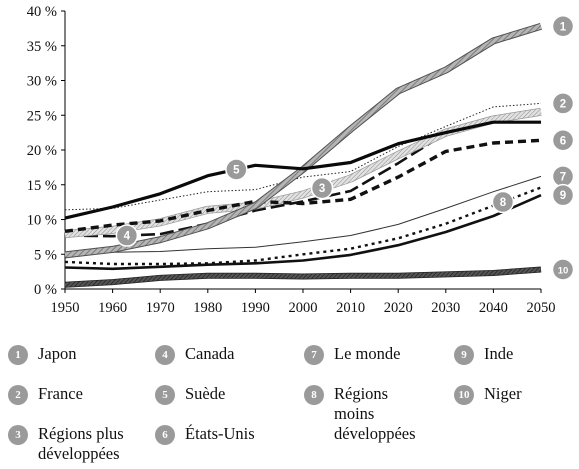 This screenshot has height=469, width=579. I want to click on x-tick-label: 1980, so click(207, 308).